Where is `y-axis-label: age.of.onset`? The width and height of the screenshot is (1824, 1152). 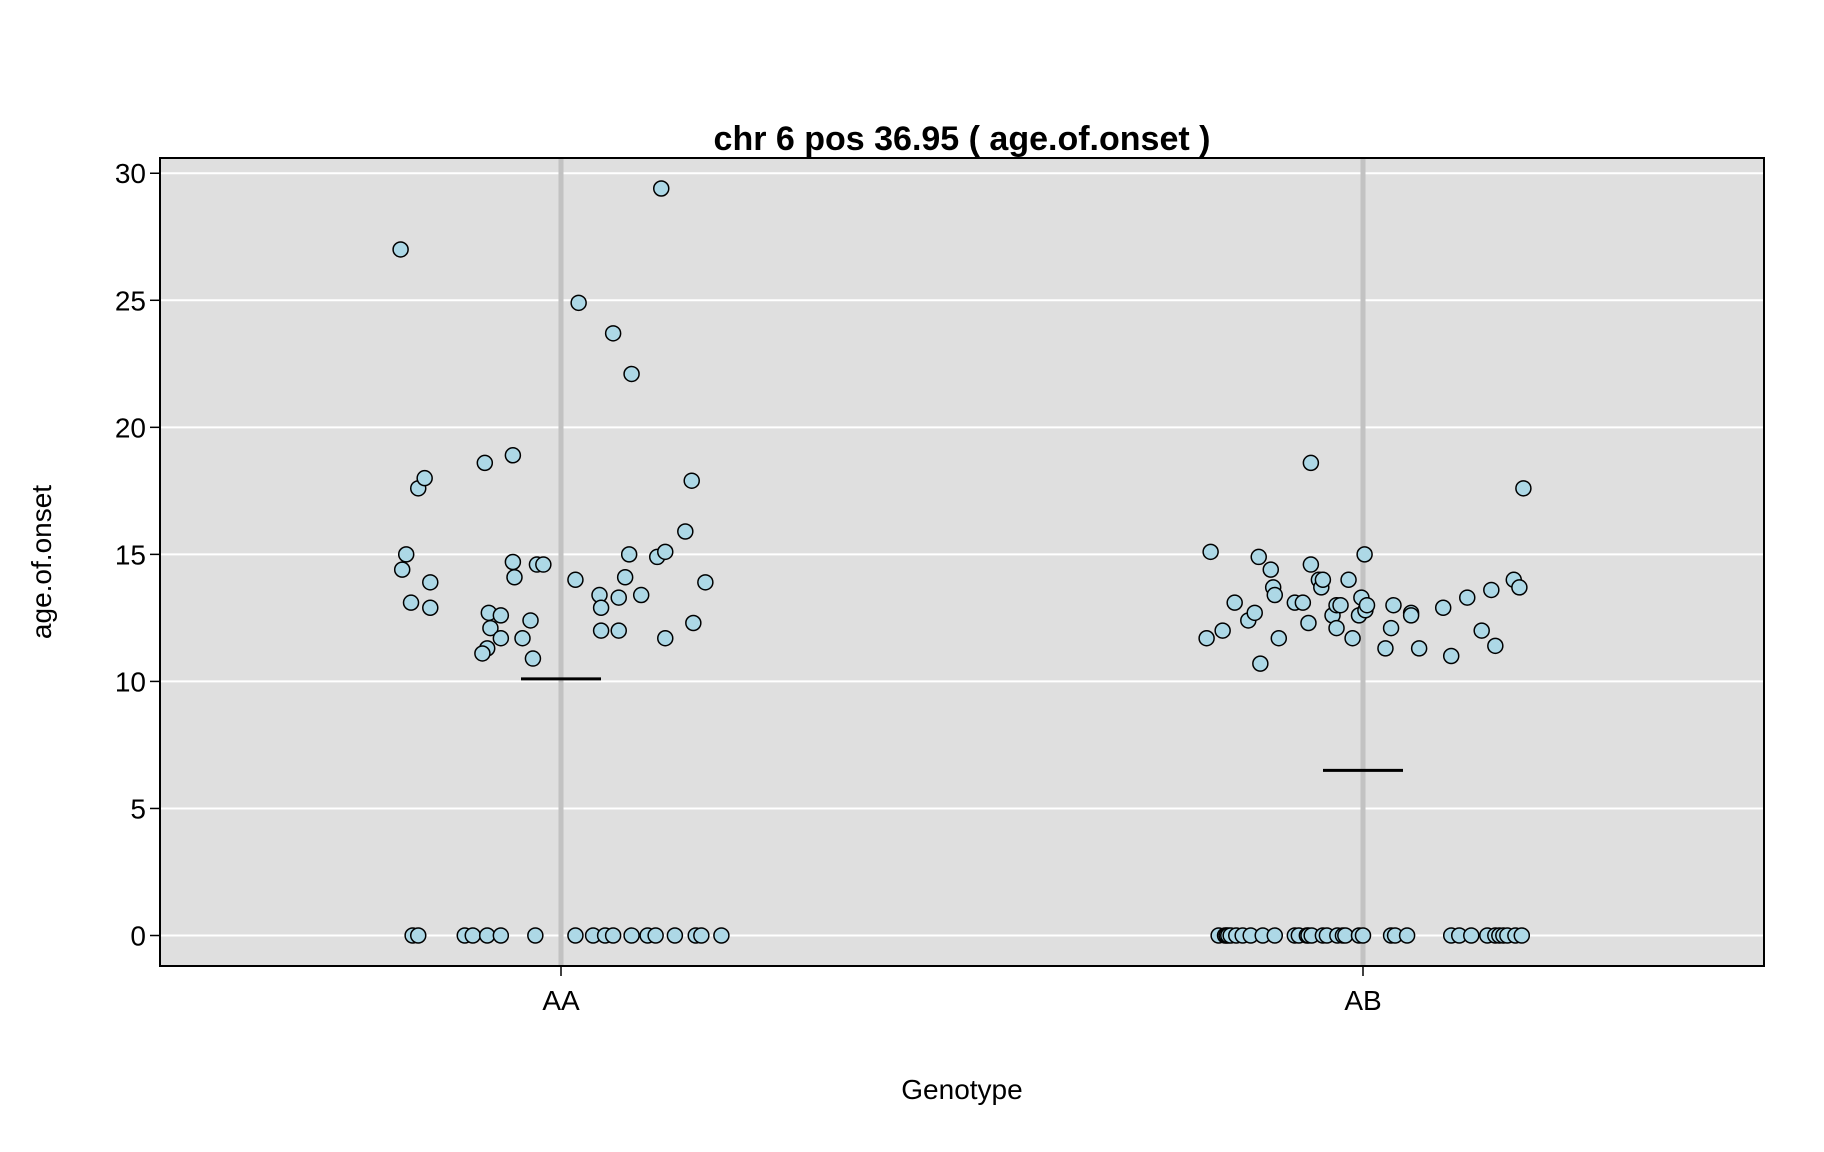
y-axis-label: age.of.onset is located at coordinates (41, 562).